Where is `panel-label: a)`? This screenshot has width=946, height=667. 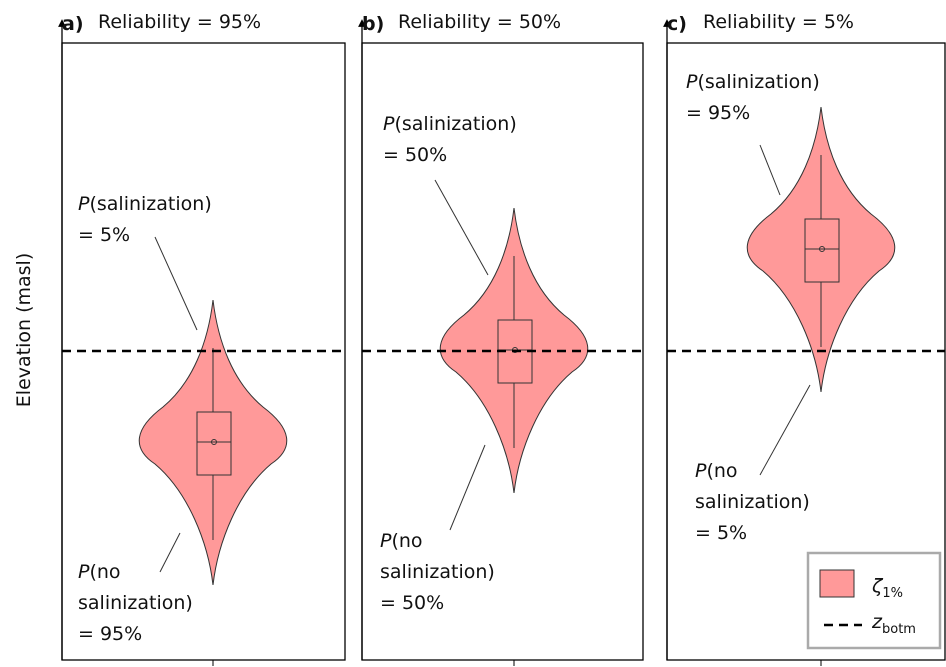
panel-label: a) is located at coordinates (73, 24).